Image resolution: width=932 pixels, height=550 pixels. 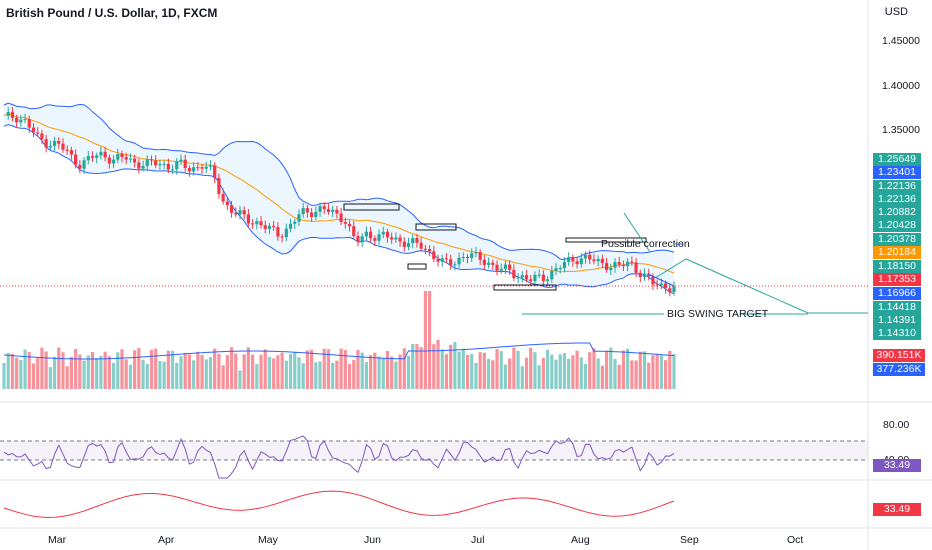 What do you see at coordinates (901, 86) in the screenshot?
I see `price-tick-label: 1.40000` at bounding box center [901, 86].